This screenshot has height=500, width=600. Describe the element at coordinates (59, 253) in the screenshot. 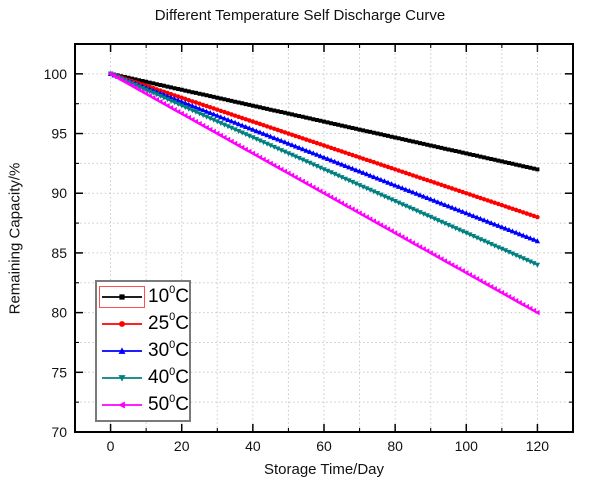

I see `y-tick-label-85: 85` at that location.